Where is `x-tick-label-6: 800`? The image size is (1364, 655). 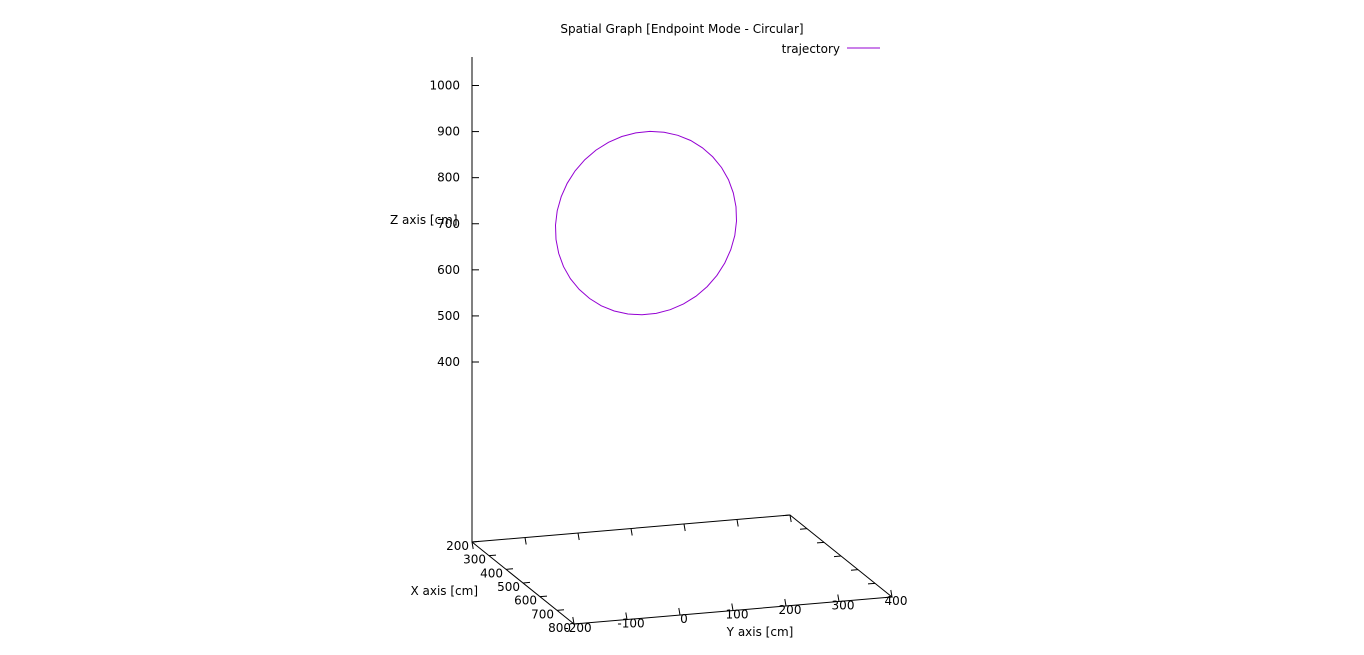
x-tick-label-6: 800 is located at coordinates (559, 628).